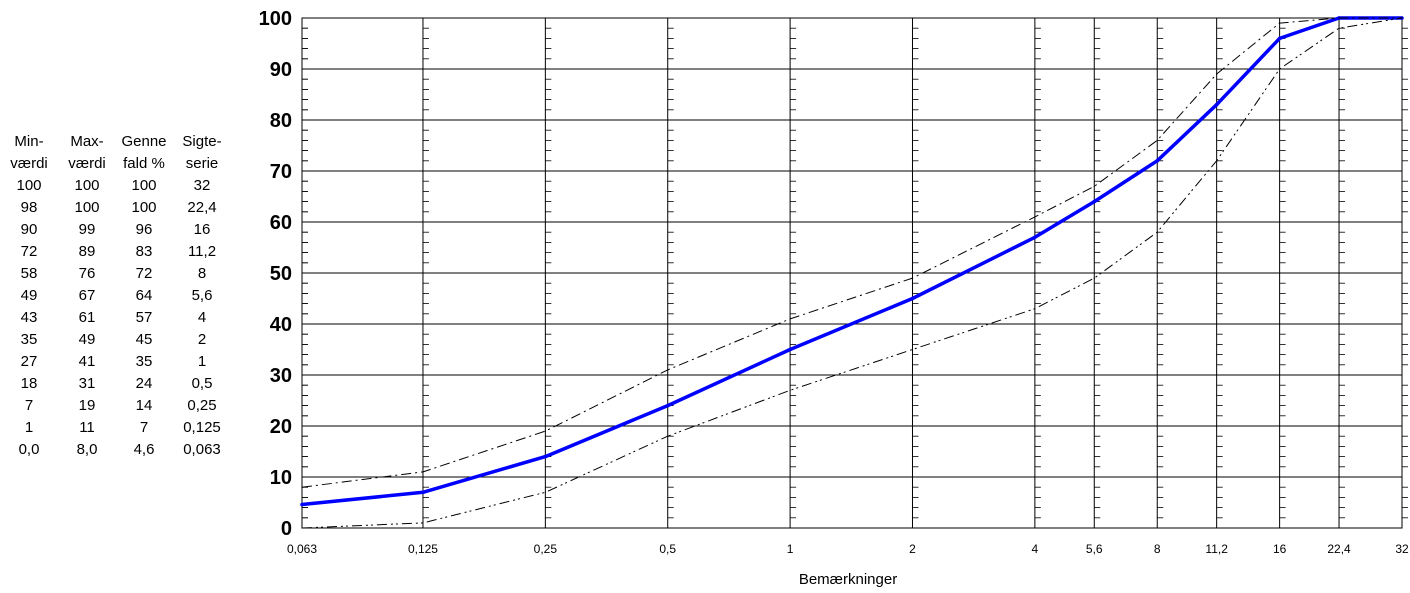 This screenshot has height=593, width=1410. I want to click on x-tick-label: 22,4, so click(1339, 549).